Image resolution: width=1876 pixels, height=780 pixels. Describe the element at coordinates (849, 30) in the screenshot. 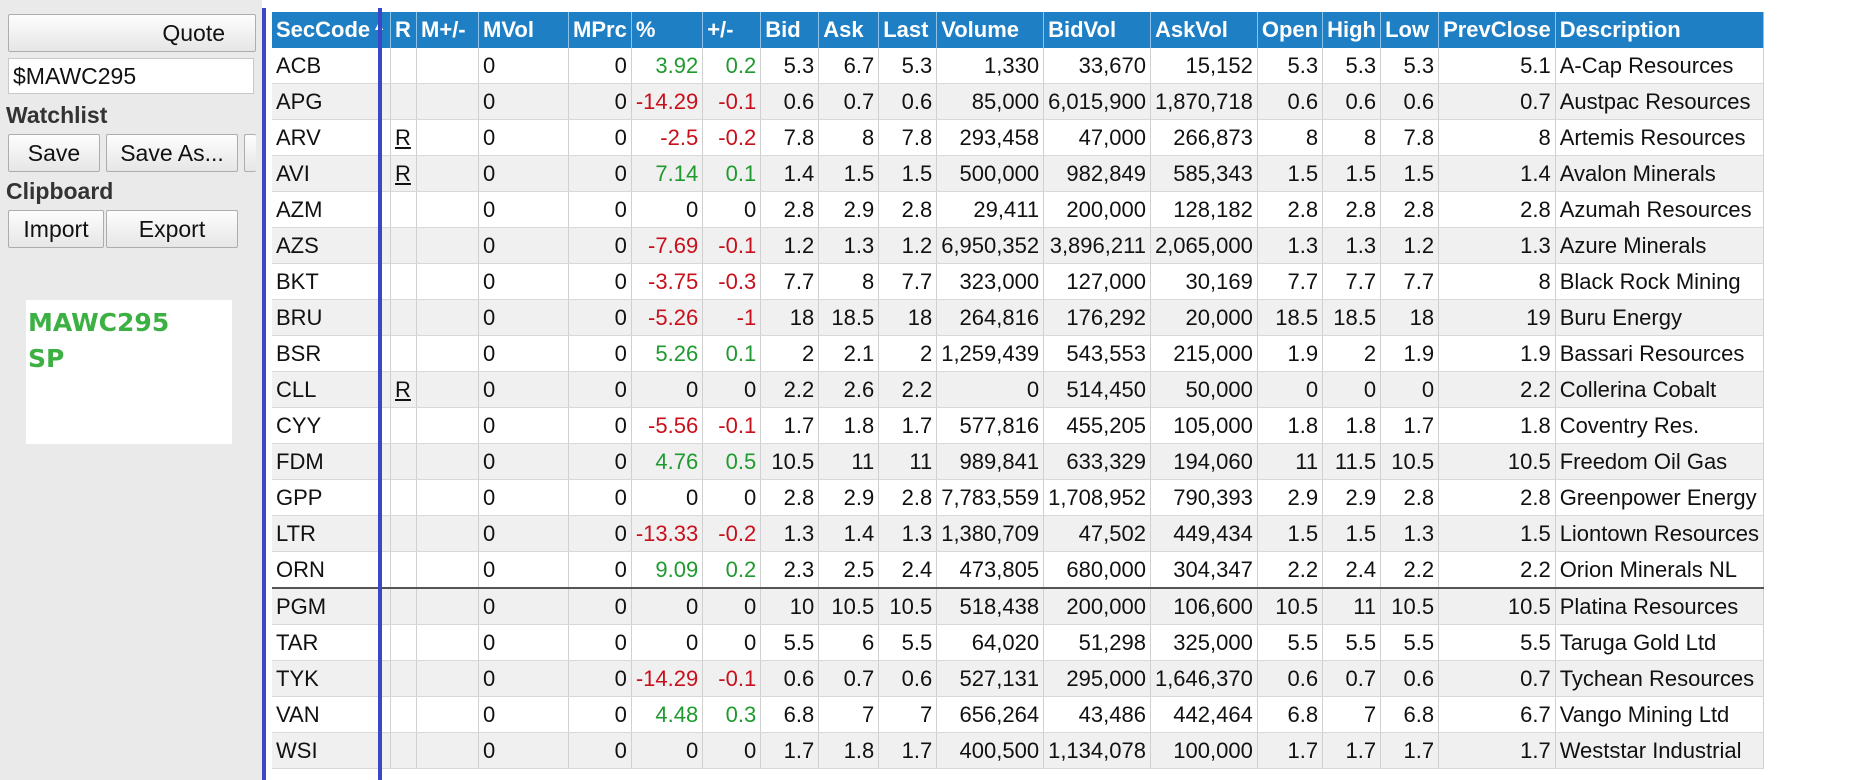

I see `column-header-ask: Ask` at that location.